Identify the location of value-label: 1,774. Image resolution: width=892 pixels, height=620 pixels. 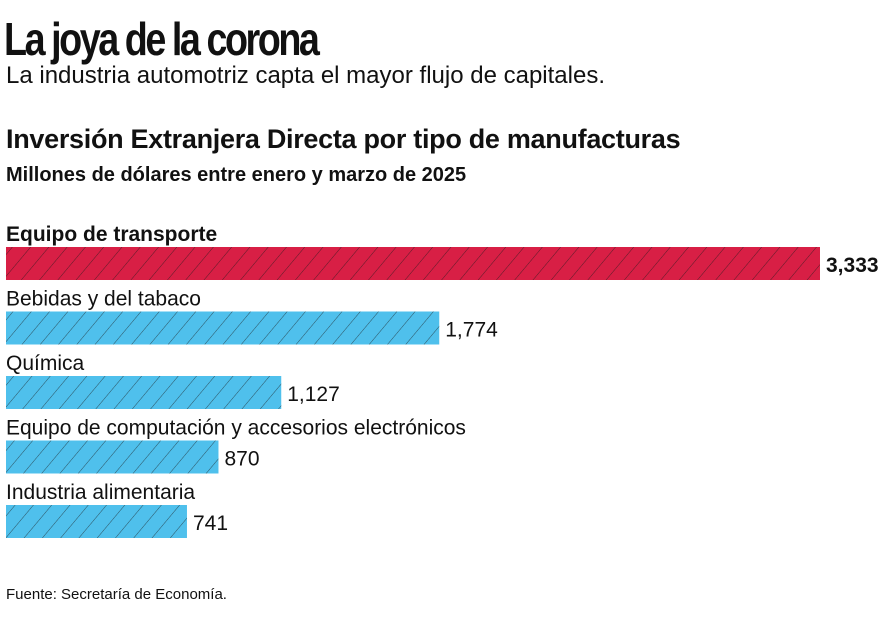
(471, 330).